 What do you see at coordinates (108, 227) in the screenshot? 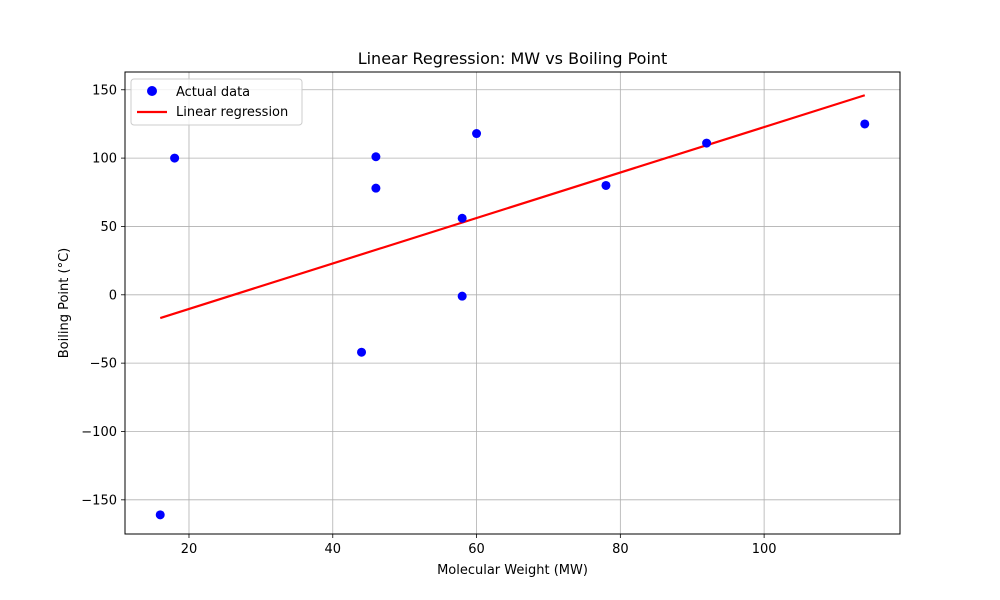
I see `y-tick-label: 50` at bounding box center [108, 227].